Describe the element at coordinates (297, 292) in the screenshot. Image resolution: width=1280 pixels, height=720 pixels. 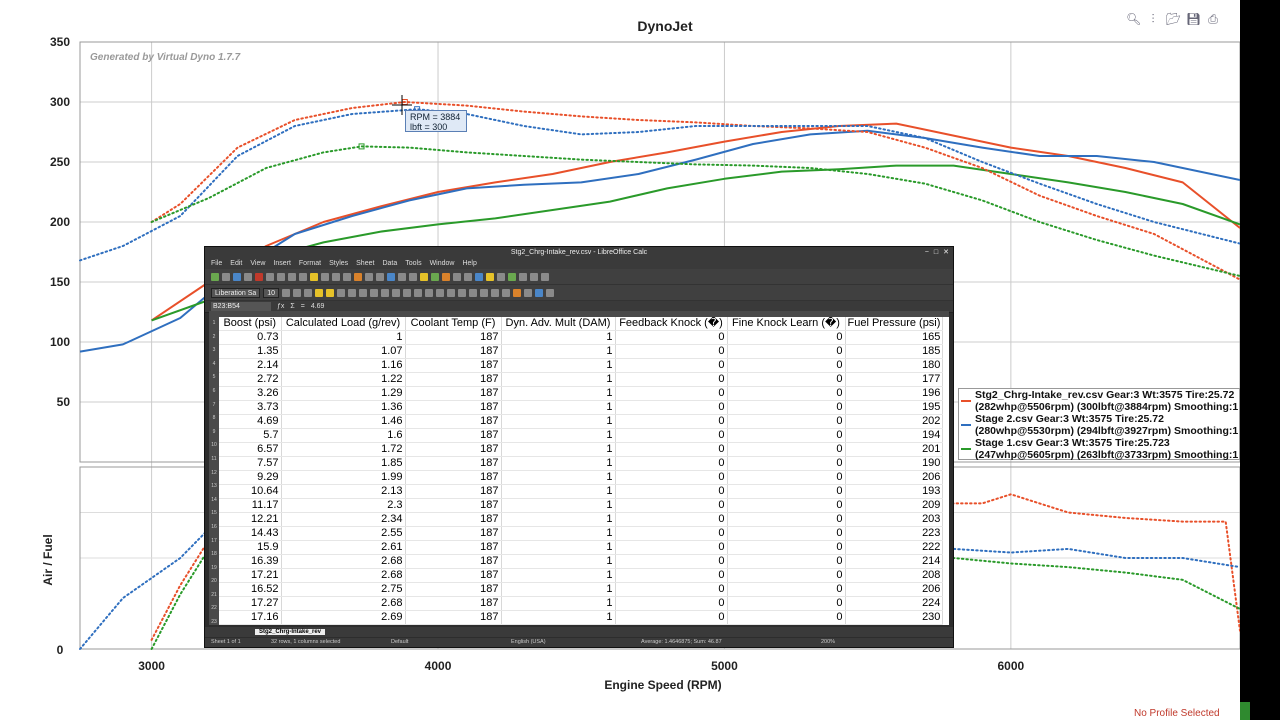
I see `italic-icon` at that location.